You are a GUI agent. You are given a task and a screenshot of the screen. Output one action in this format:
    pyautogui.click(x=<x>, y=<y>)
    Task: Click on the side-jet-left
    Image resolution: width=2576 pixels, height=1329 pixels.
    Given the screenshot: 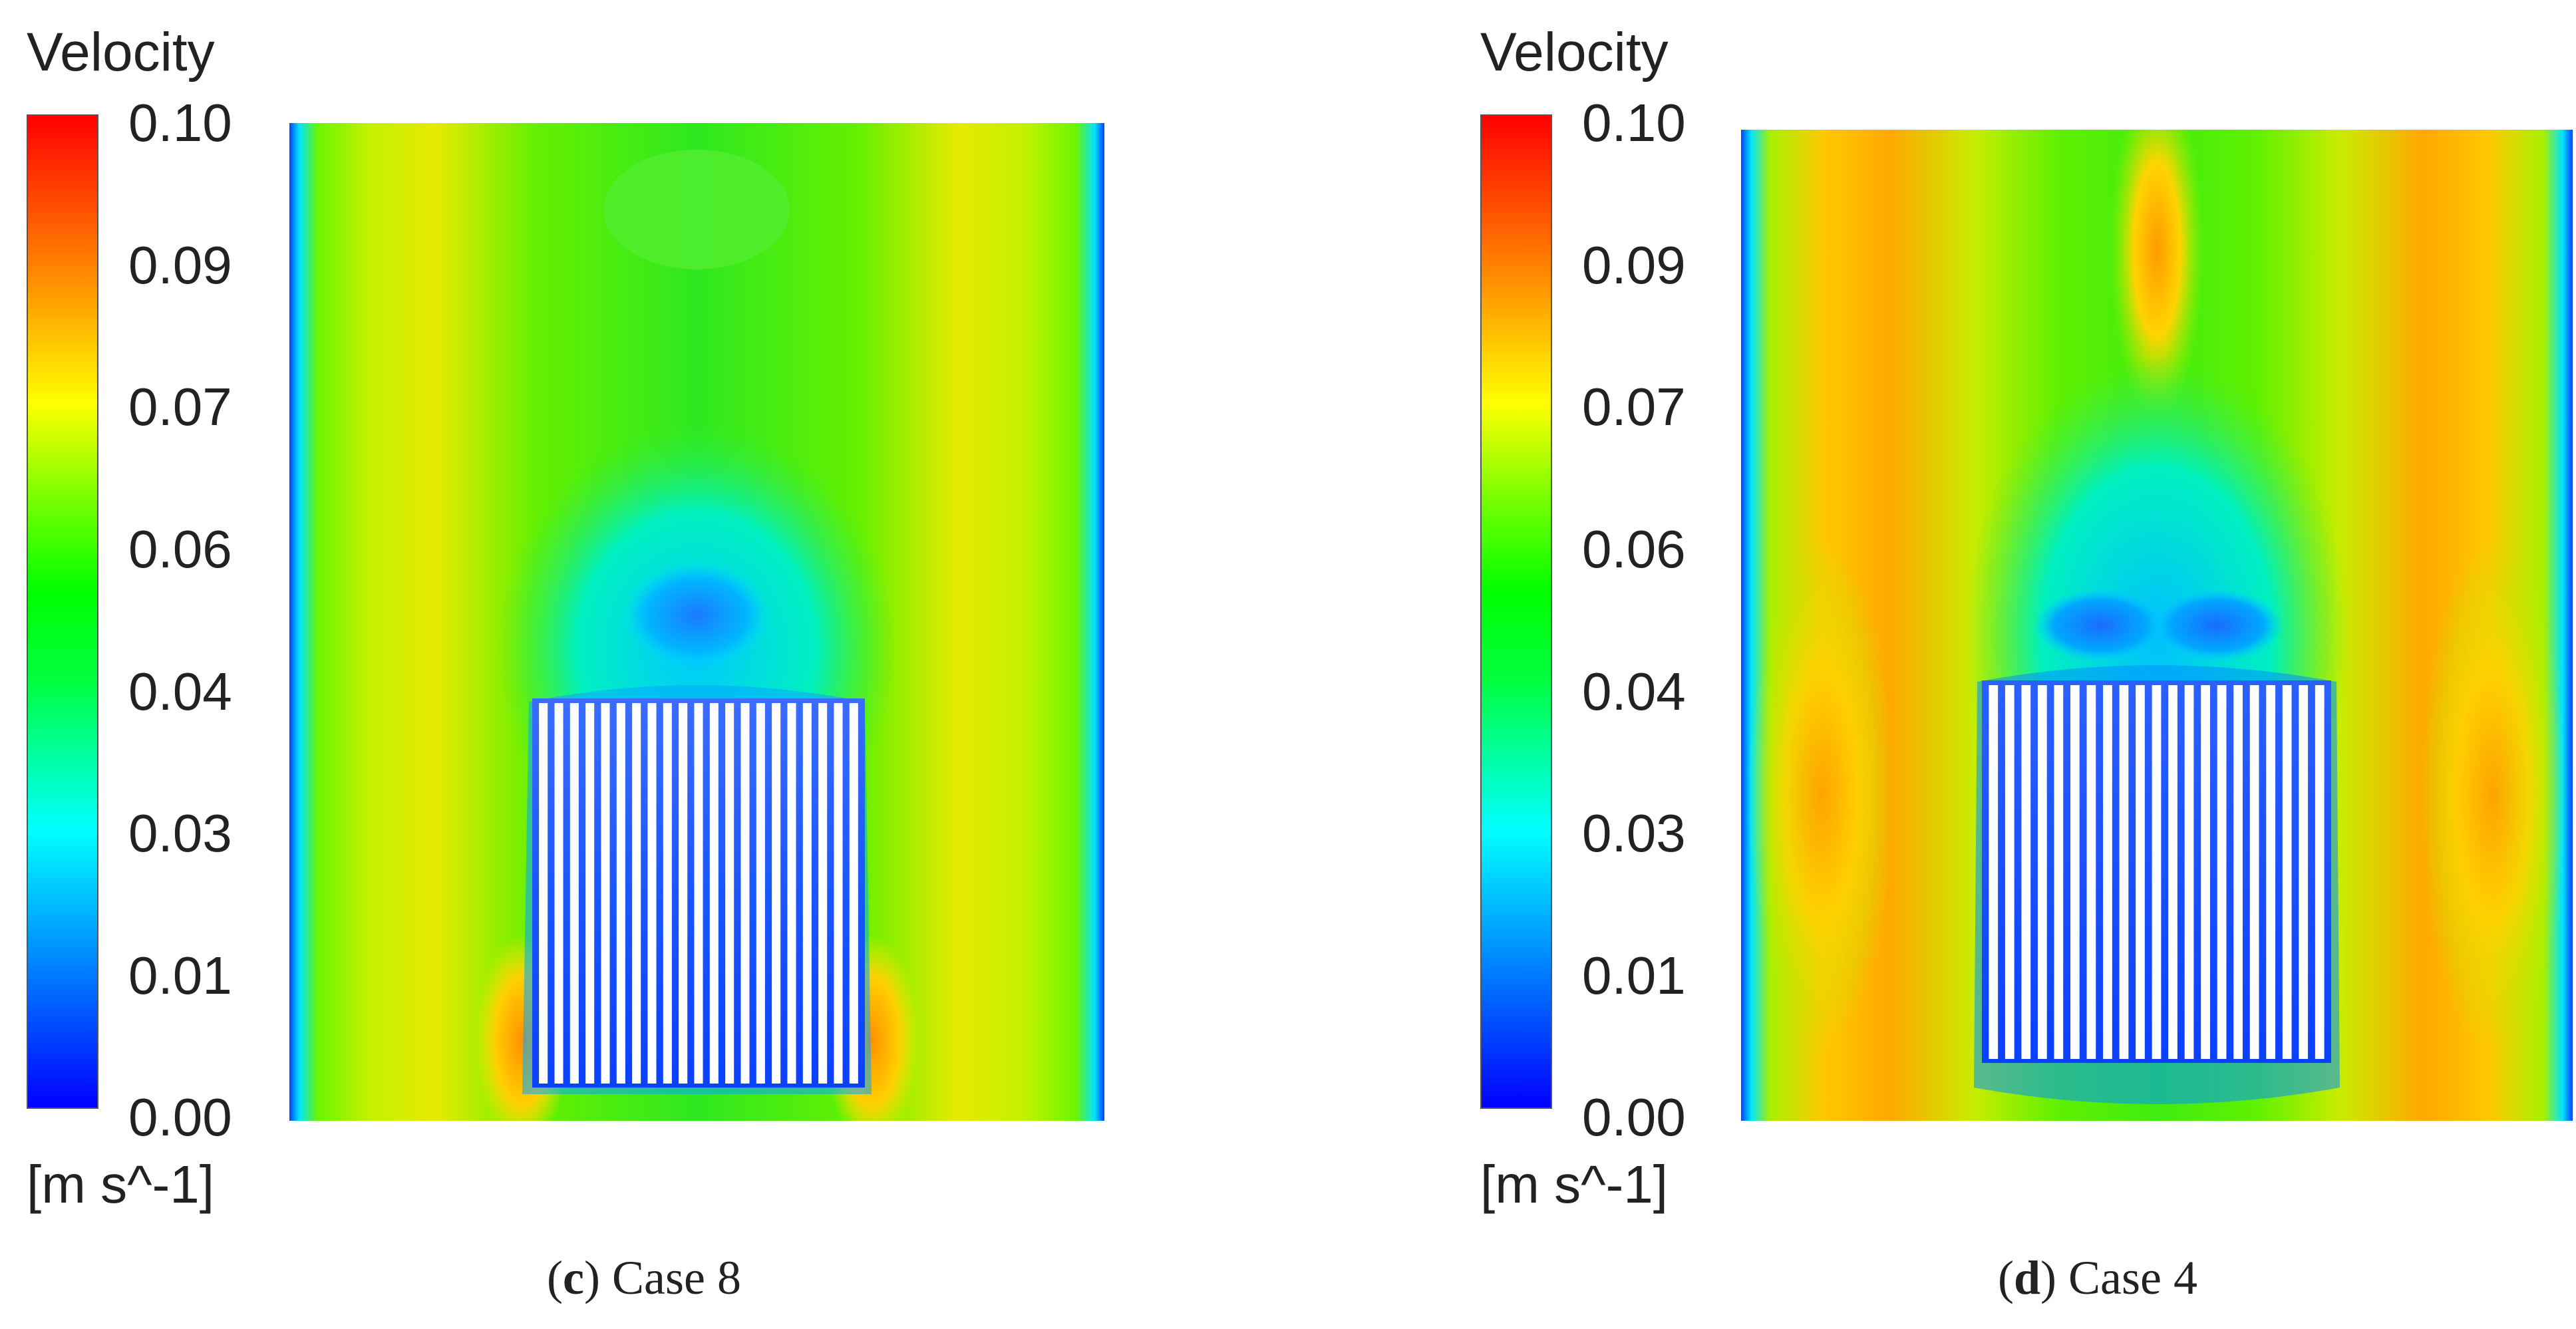 What is the action you would take?
    pyautogui.click(x=1821, y=795)
    